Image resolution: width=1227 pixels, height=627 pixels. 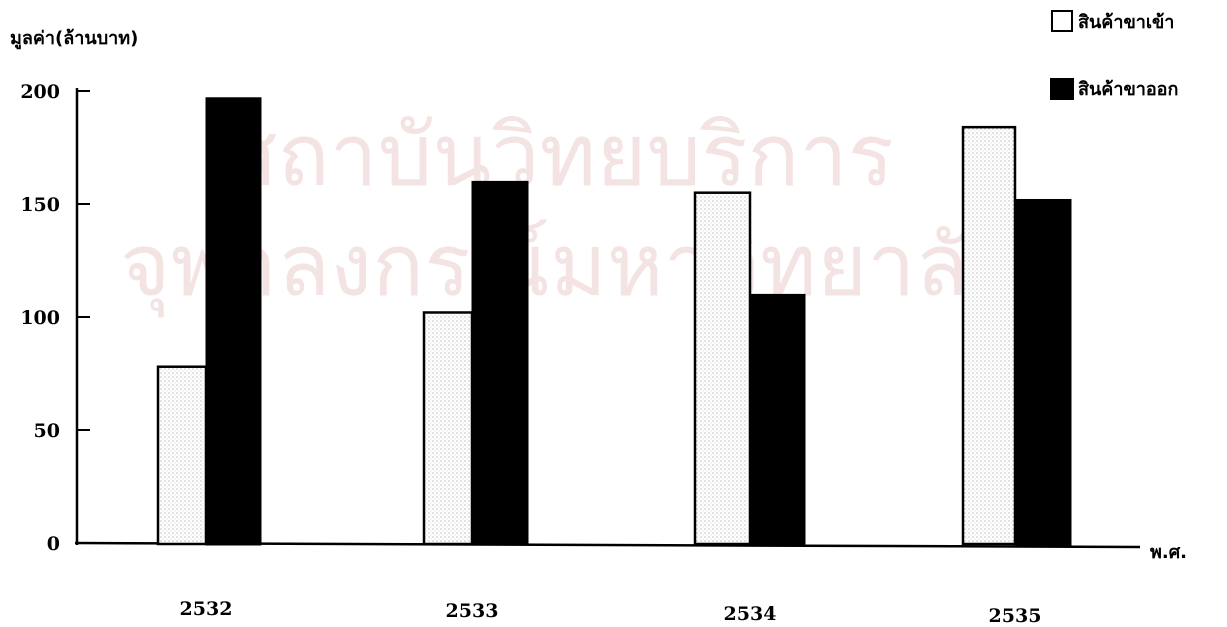 I want to click on x-axis-tick-labels: 2532 2533 2534 2535, so click(x=611, y=612).